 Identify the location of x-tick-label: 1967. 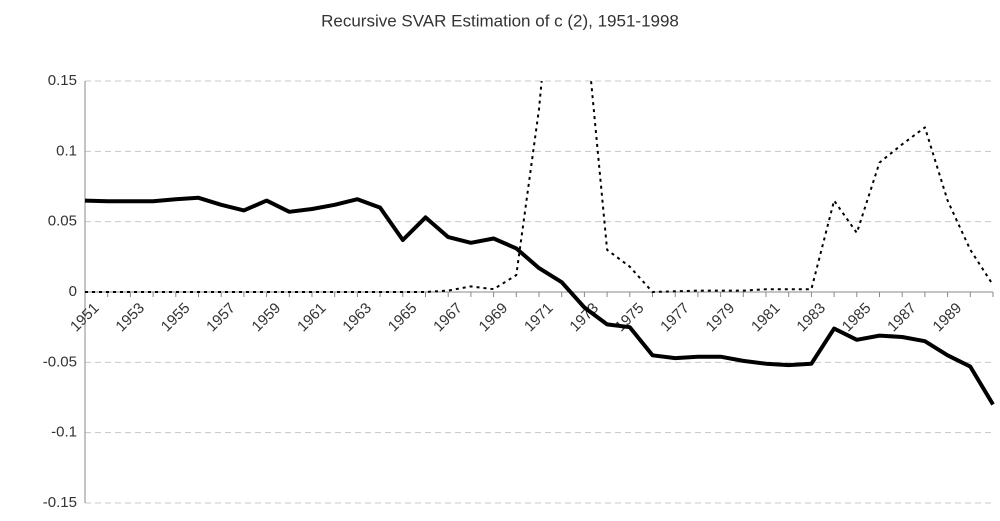
(448, 318).